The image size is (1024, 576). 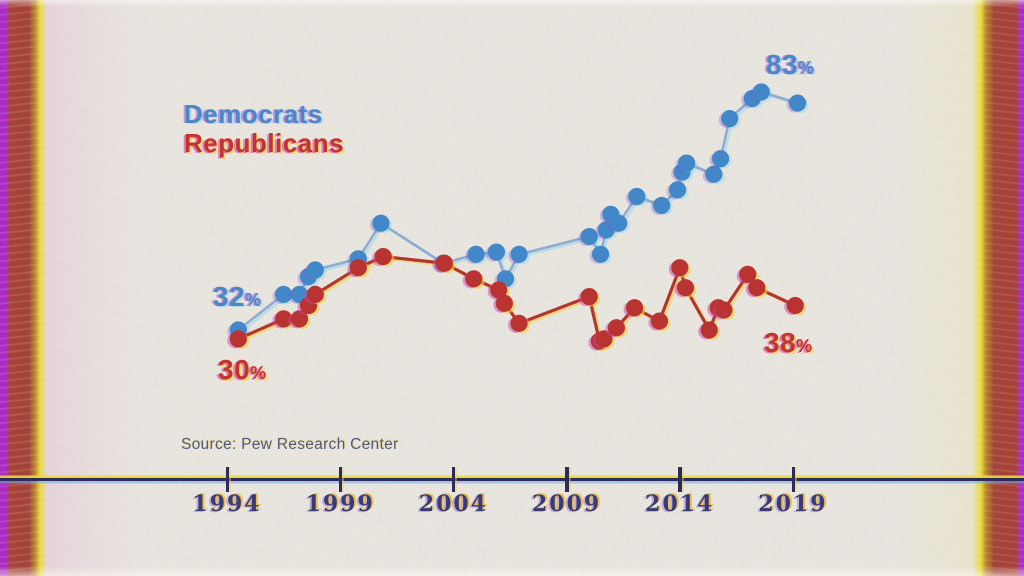 What do you see at coordinates (227, 504) in the screenshot?
I see `axis-tick-label: 1994` at bounding box center [227, 504].